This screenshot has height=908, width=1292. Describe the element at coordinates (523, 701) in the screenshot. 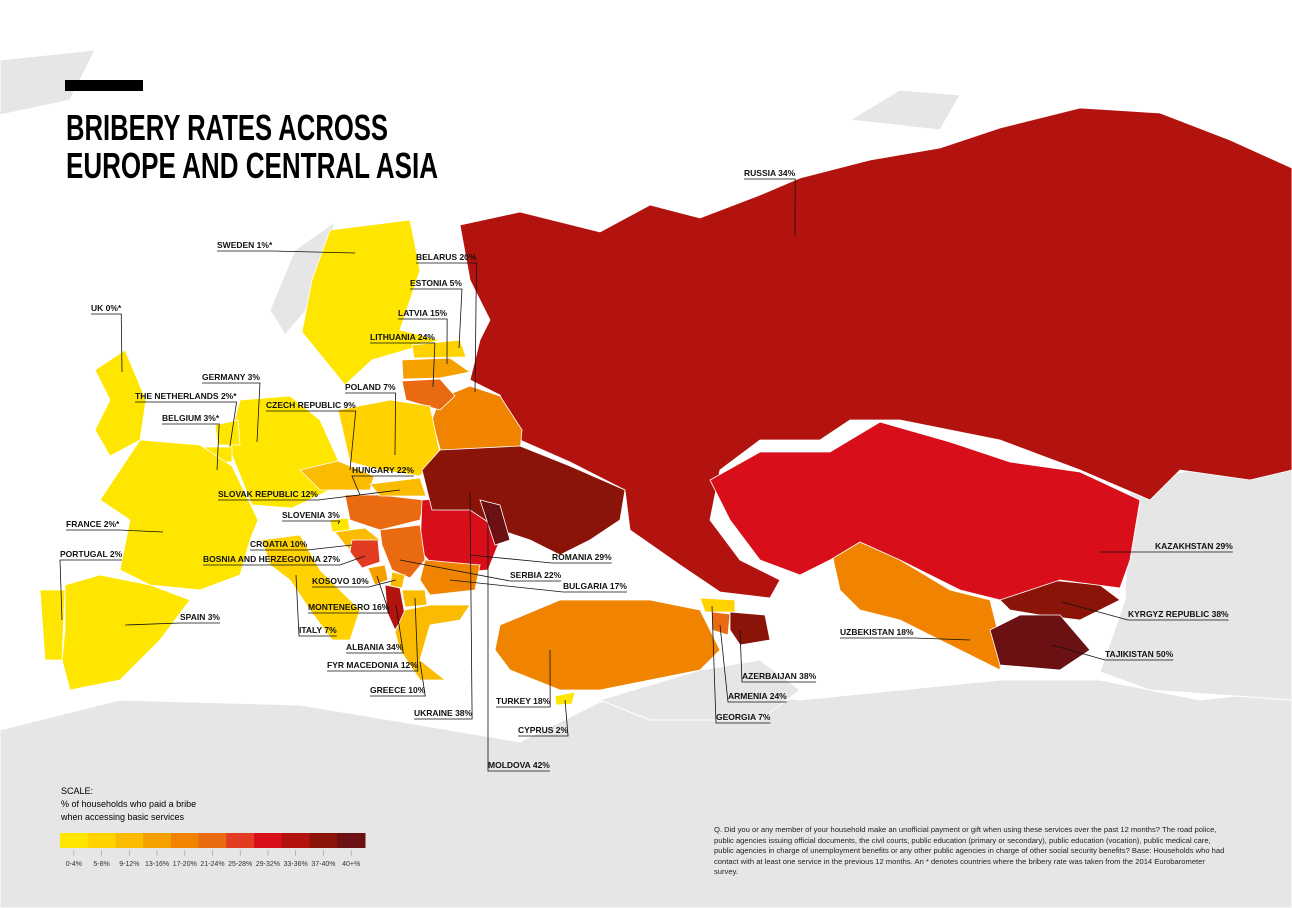

I see `country-label: TURKEY 18%` at that location.